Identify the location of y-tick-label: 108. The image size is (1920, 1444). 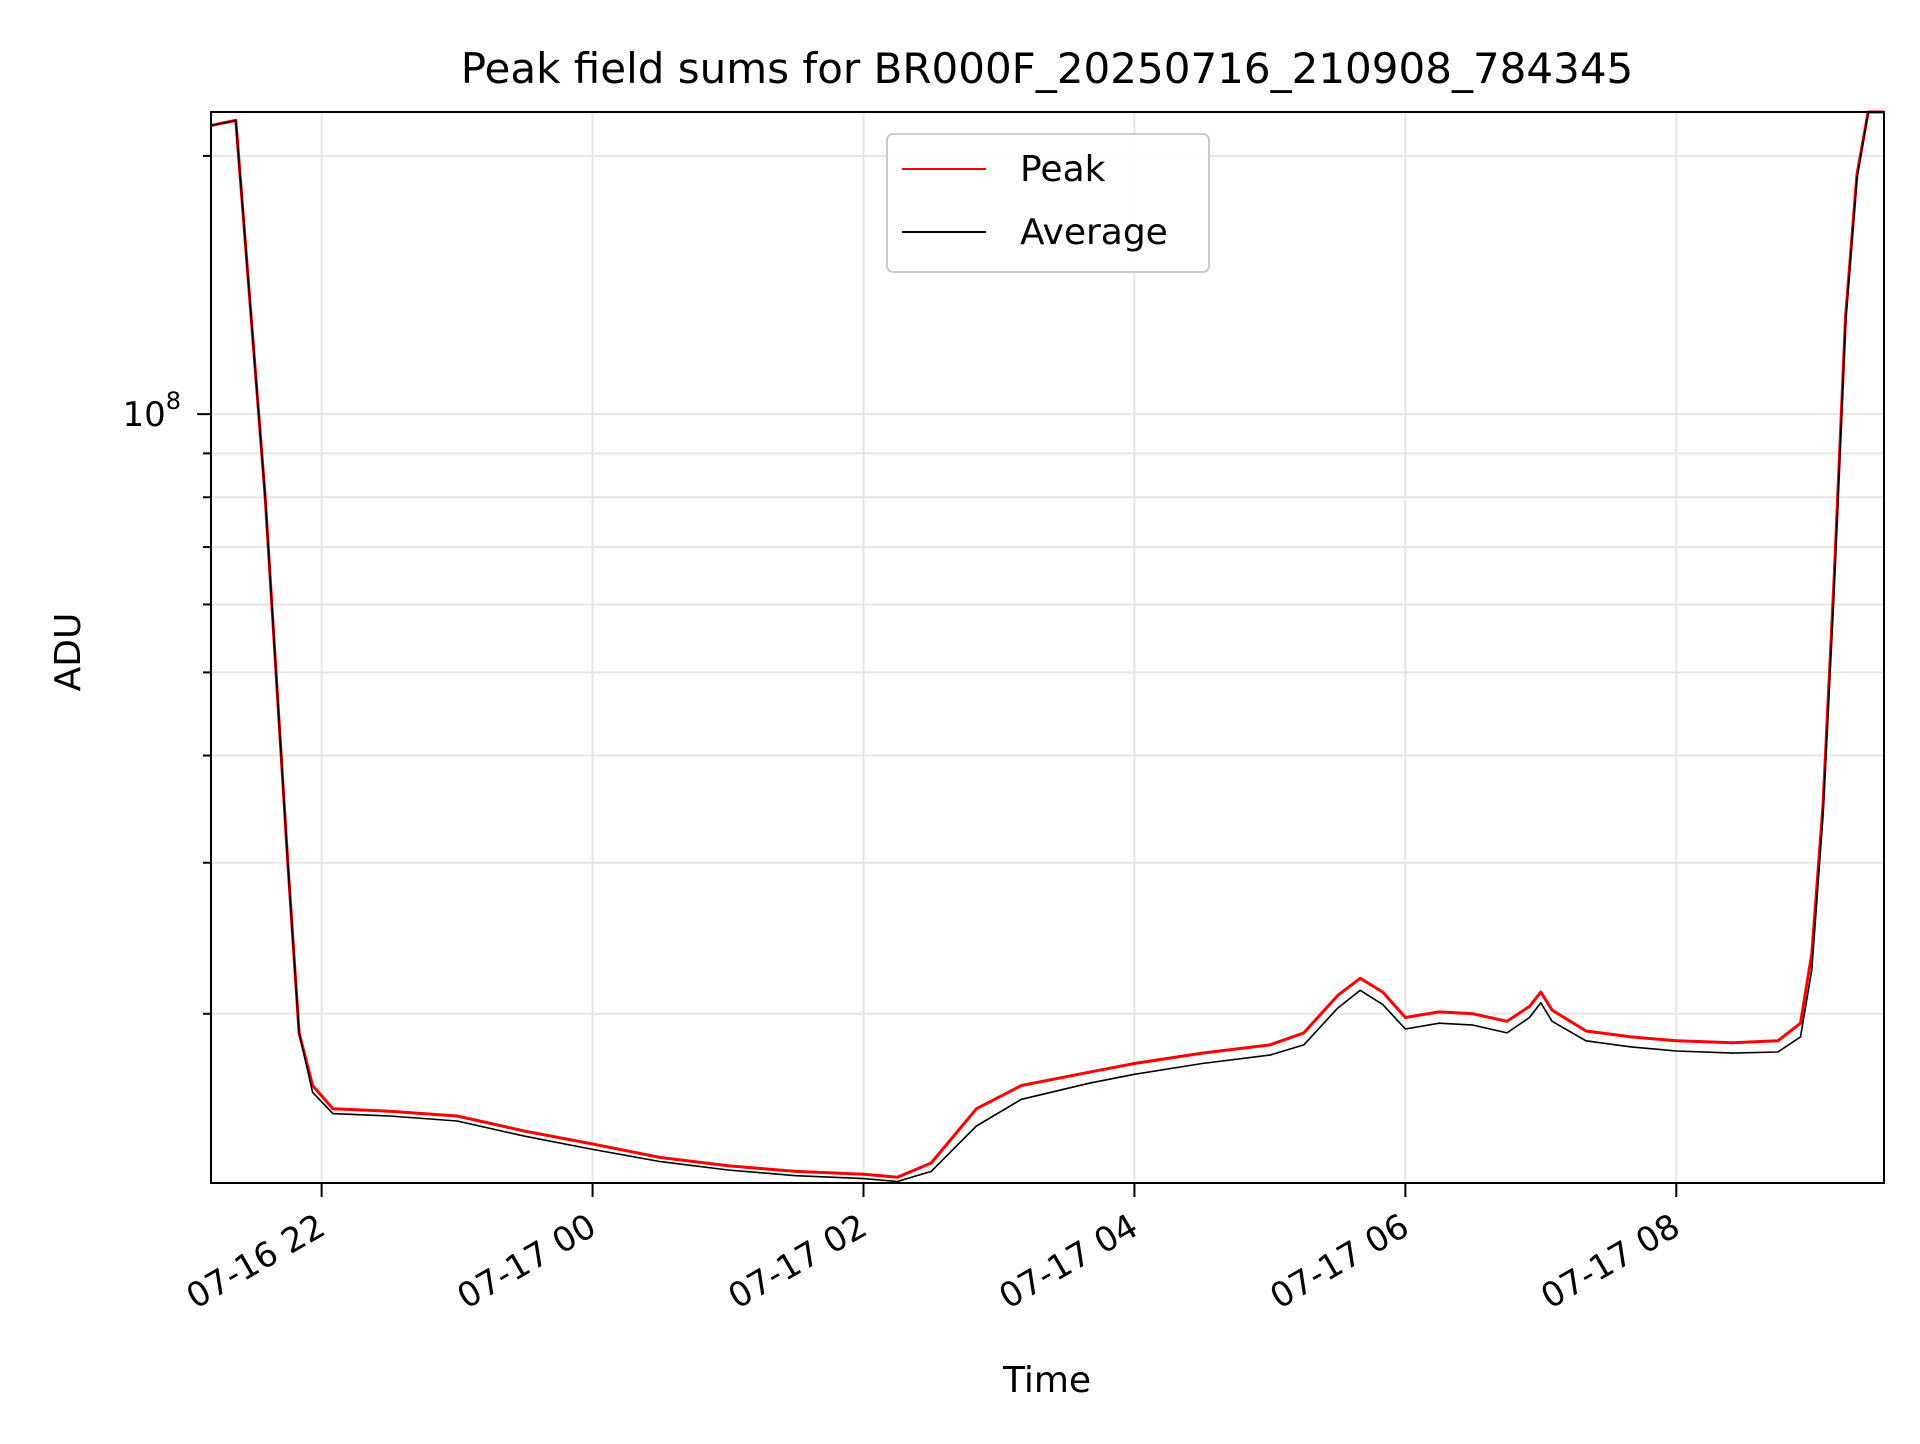
(151, 411).